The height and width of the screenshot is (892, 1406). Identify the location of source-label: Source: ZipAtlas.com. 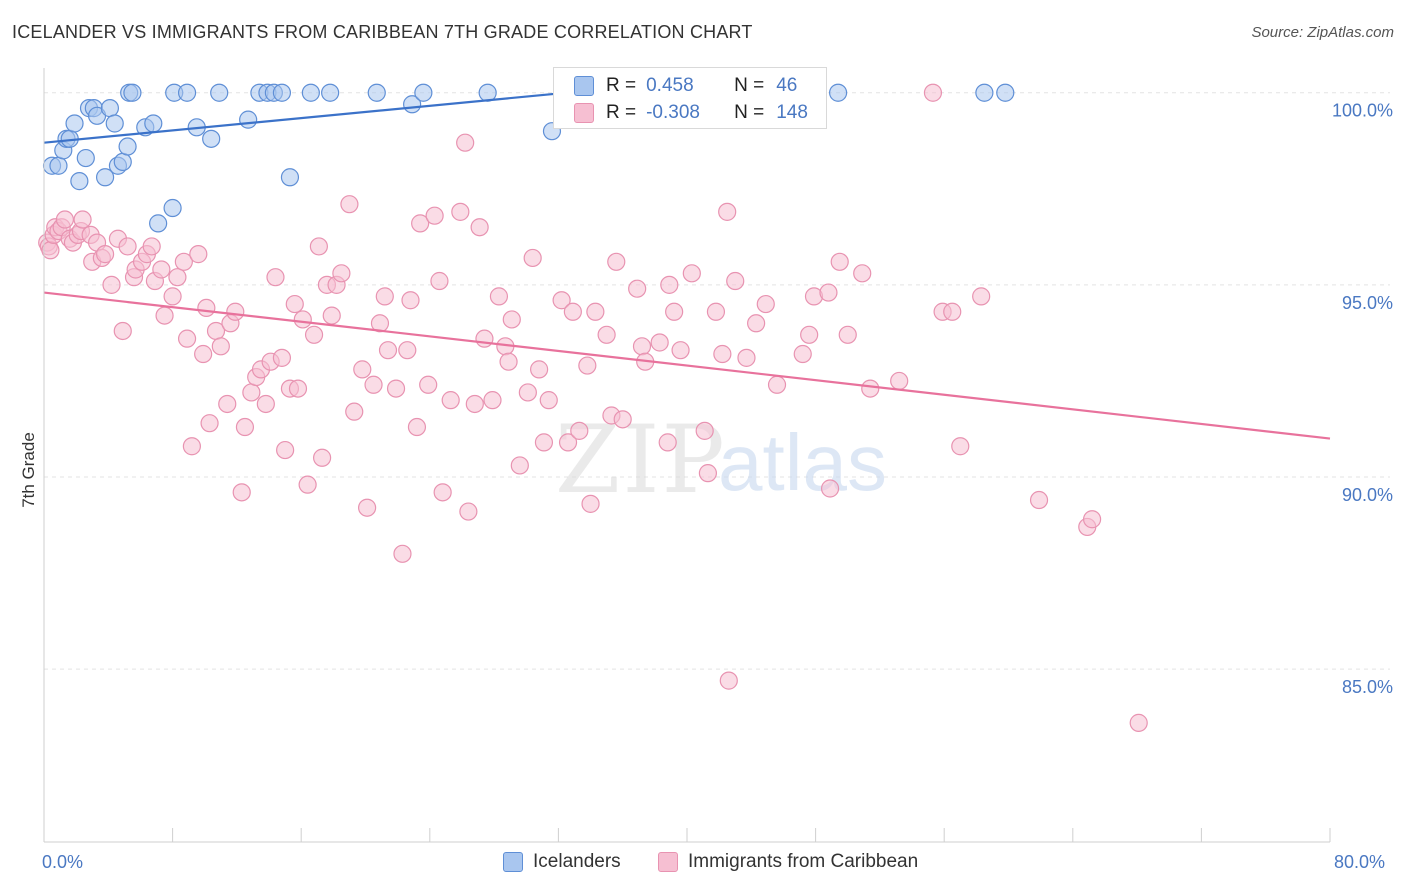
(1322, 32).